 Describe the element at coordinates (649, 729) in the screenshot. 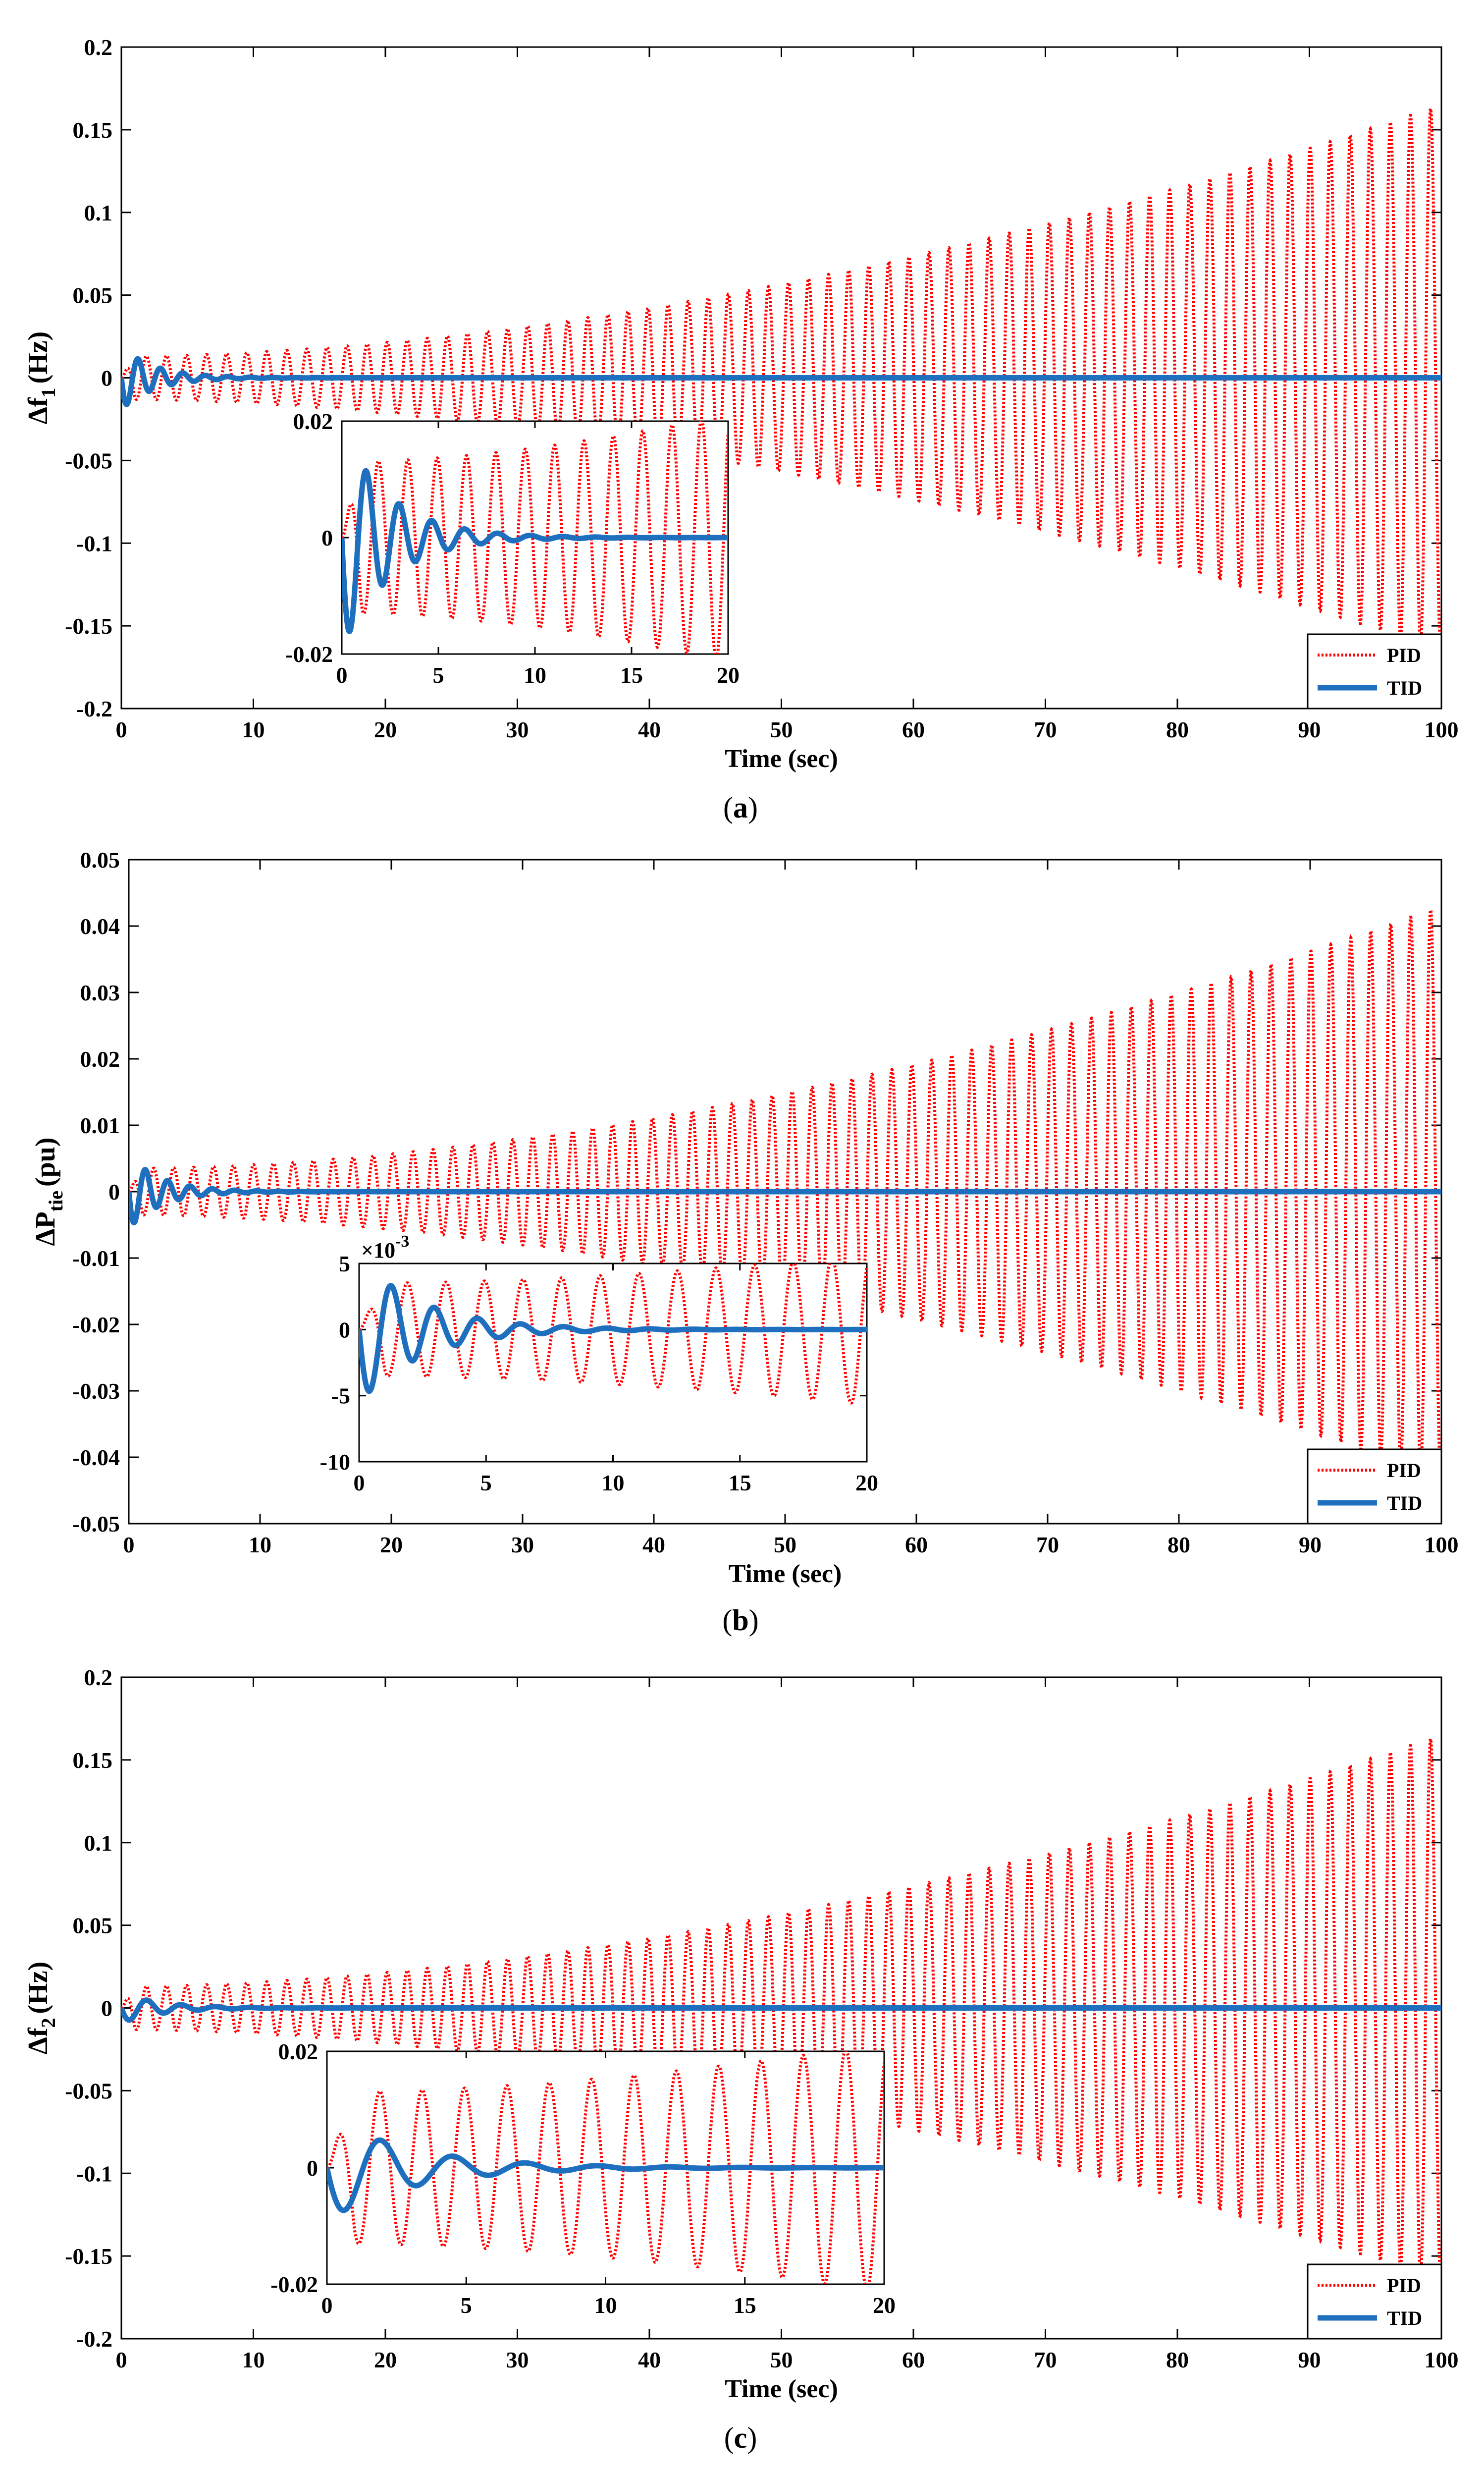

I see `panel-a-x-tick-label: 40` at that location.